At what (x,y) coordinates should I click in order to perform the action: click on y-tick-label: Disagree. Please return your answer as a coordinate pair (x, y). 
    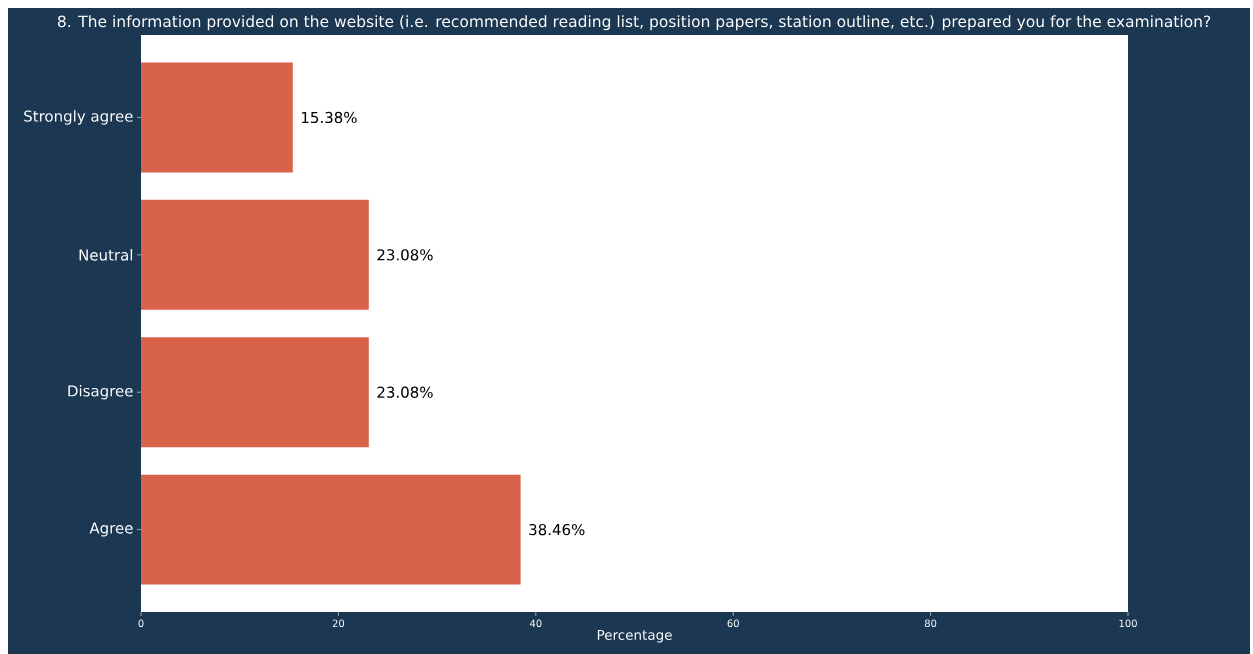
    Looking at the image, I should click on (100, 392).